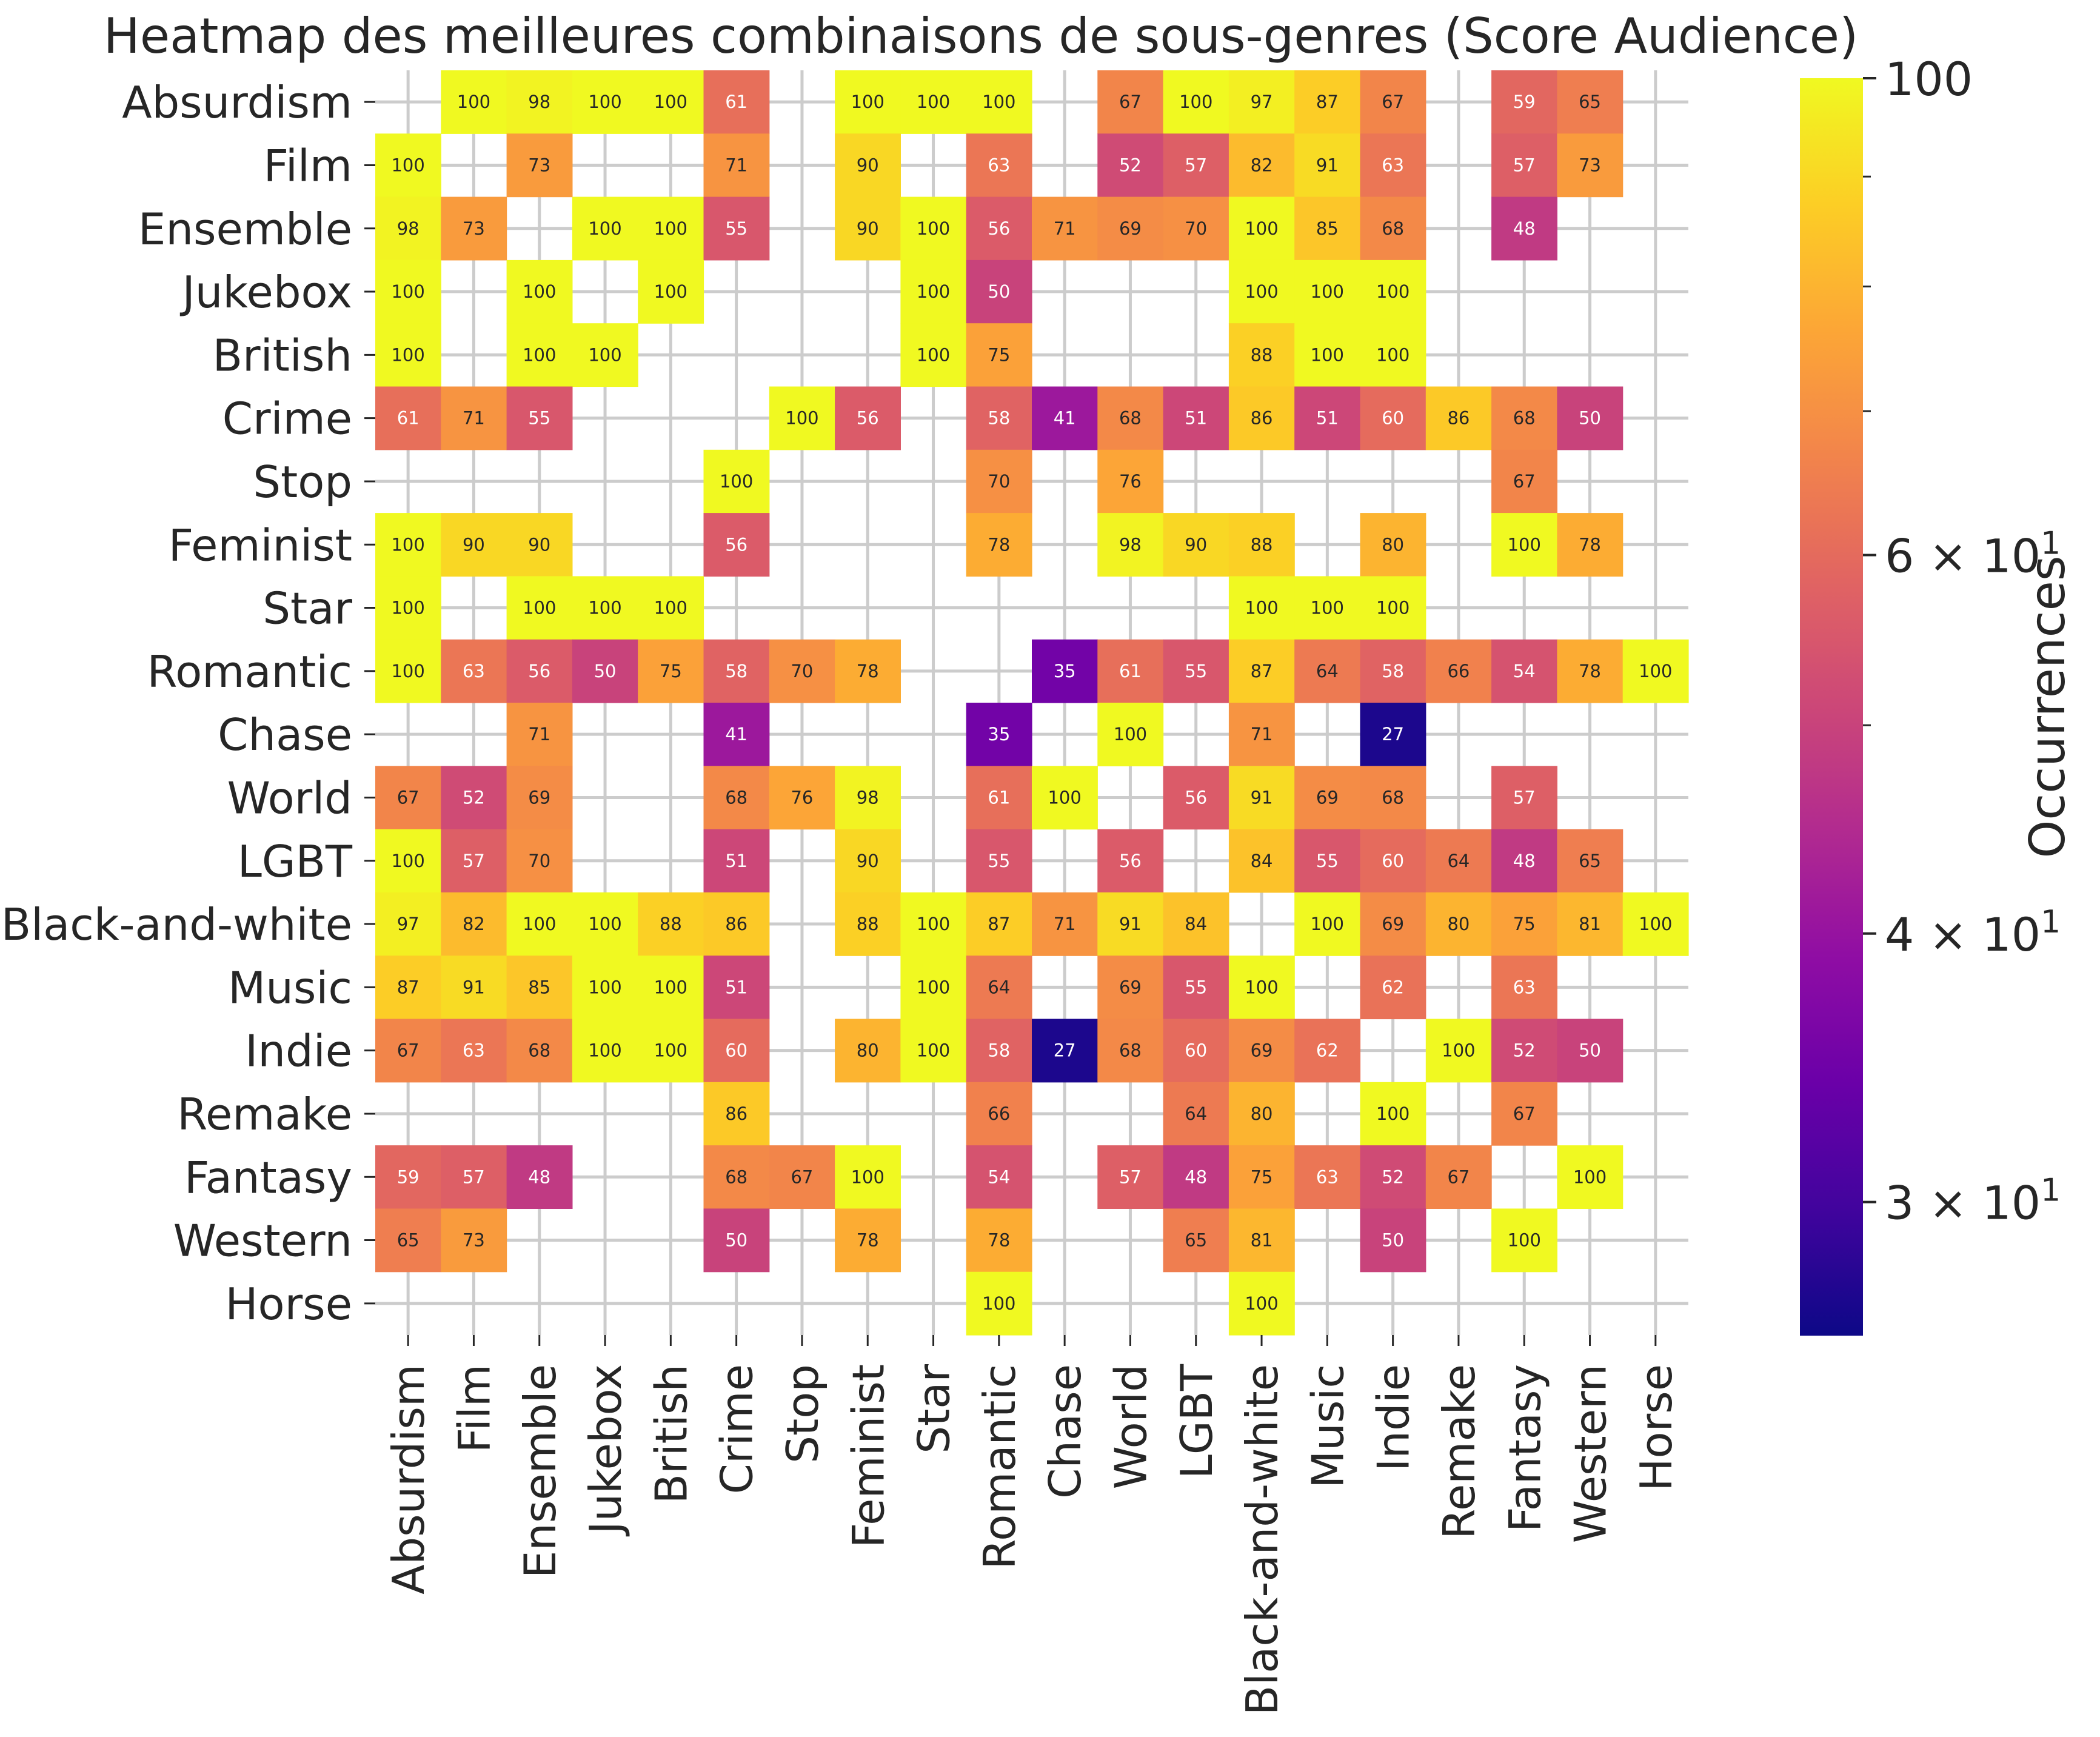 The height and width of the screenshot is (1737, 2100). I want to click on cell-value-label: 48, so click(1524, 861).